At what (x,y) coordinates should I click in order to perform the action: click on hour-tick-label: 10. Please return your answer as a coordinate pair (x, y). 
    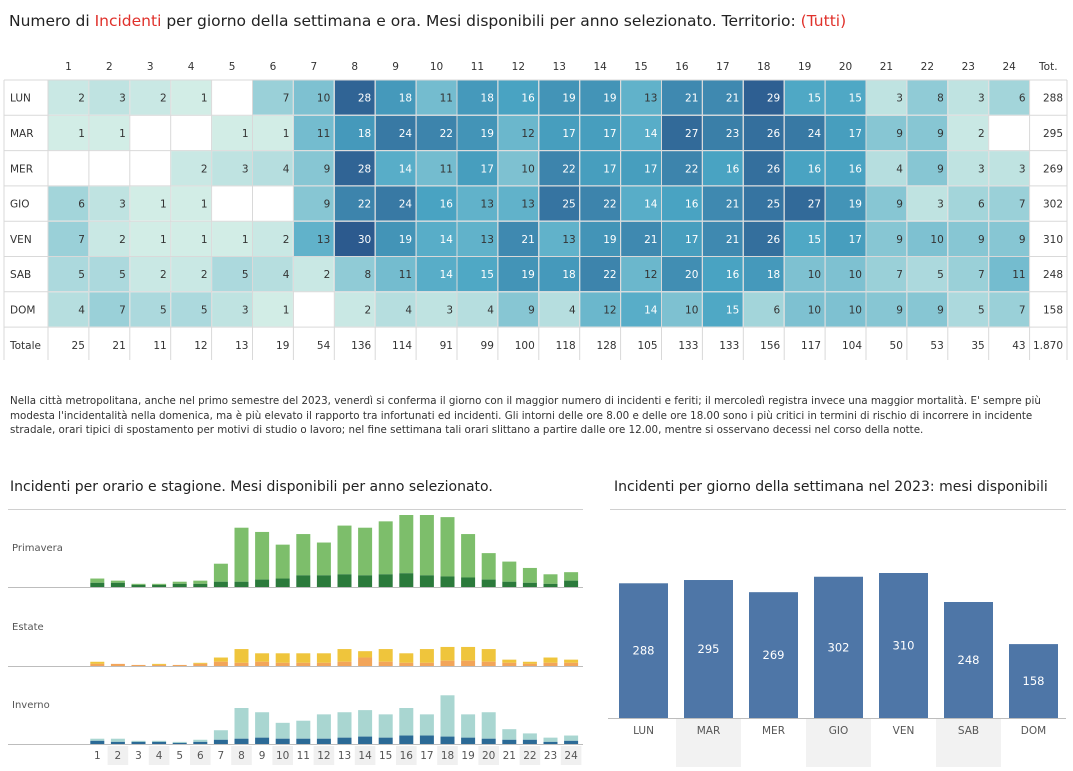
    Looking at the image, I should click on (282, 756).